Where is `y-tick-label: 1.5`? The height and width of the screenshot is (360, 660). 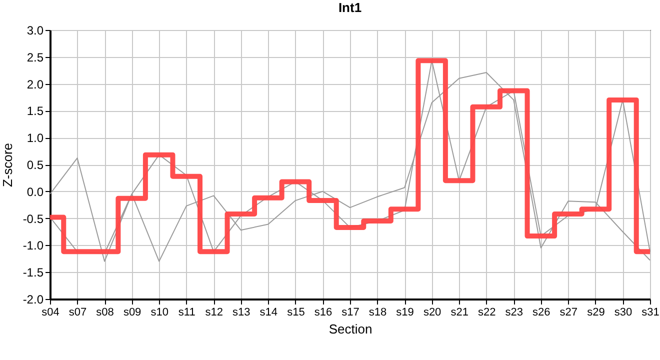
y-tick-label: 1.5 is located at coordinates (35, 111).